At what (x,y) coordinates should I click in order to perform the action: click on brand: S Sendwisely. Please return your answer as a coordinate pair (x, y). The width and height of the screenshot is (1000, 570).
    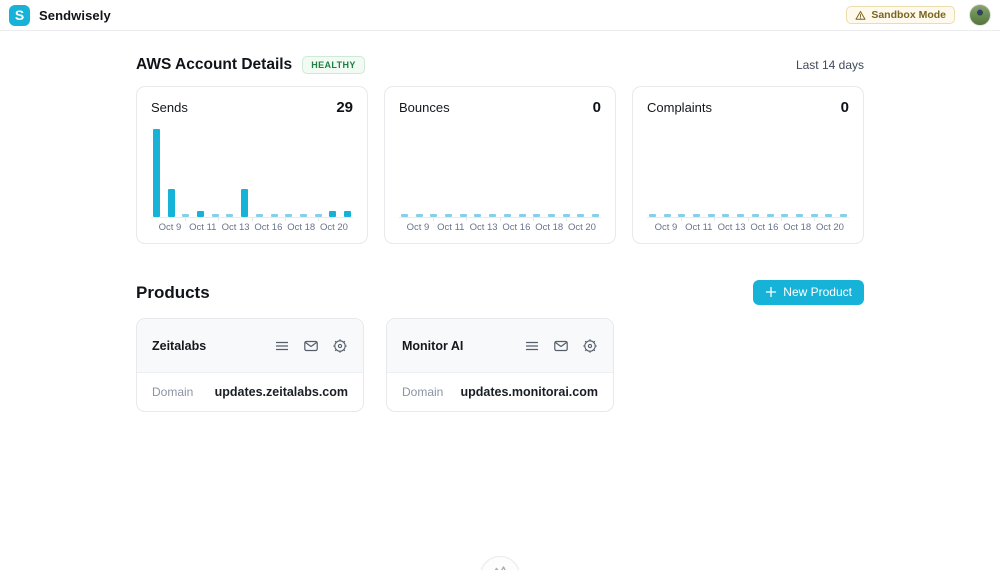
    Looking at the image, I should click on (60, 15).